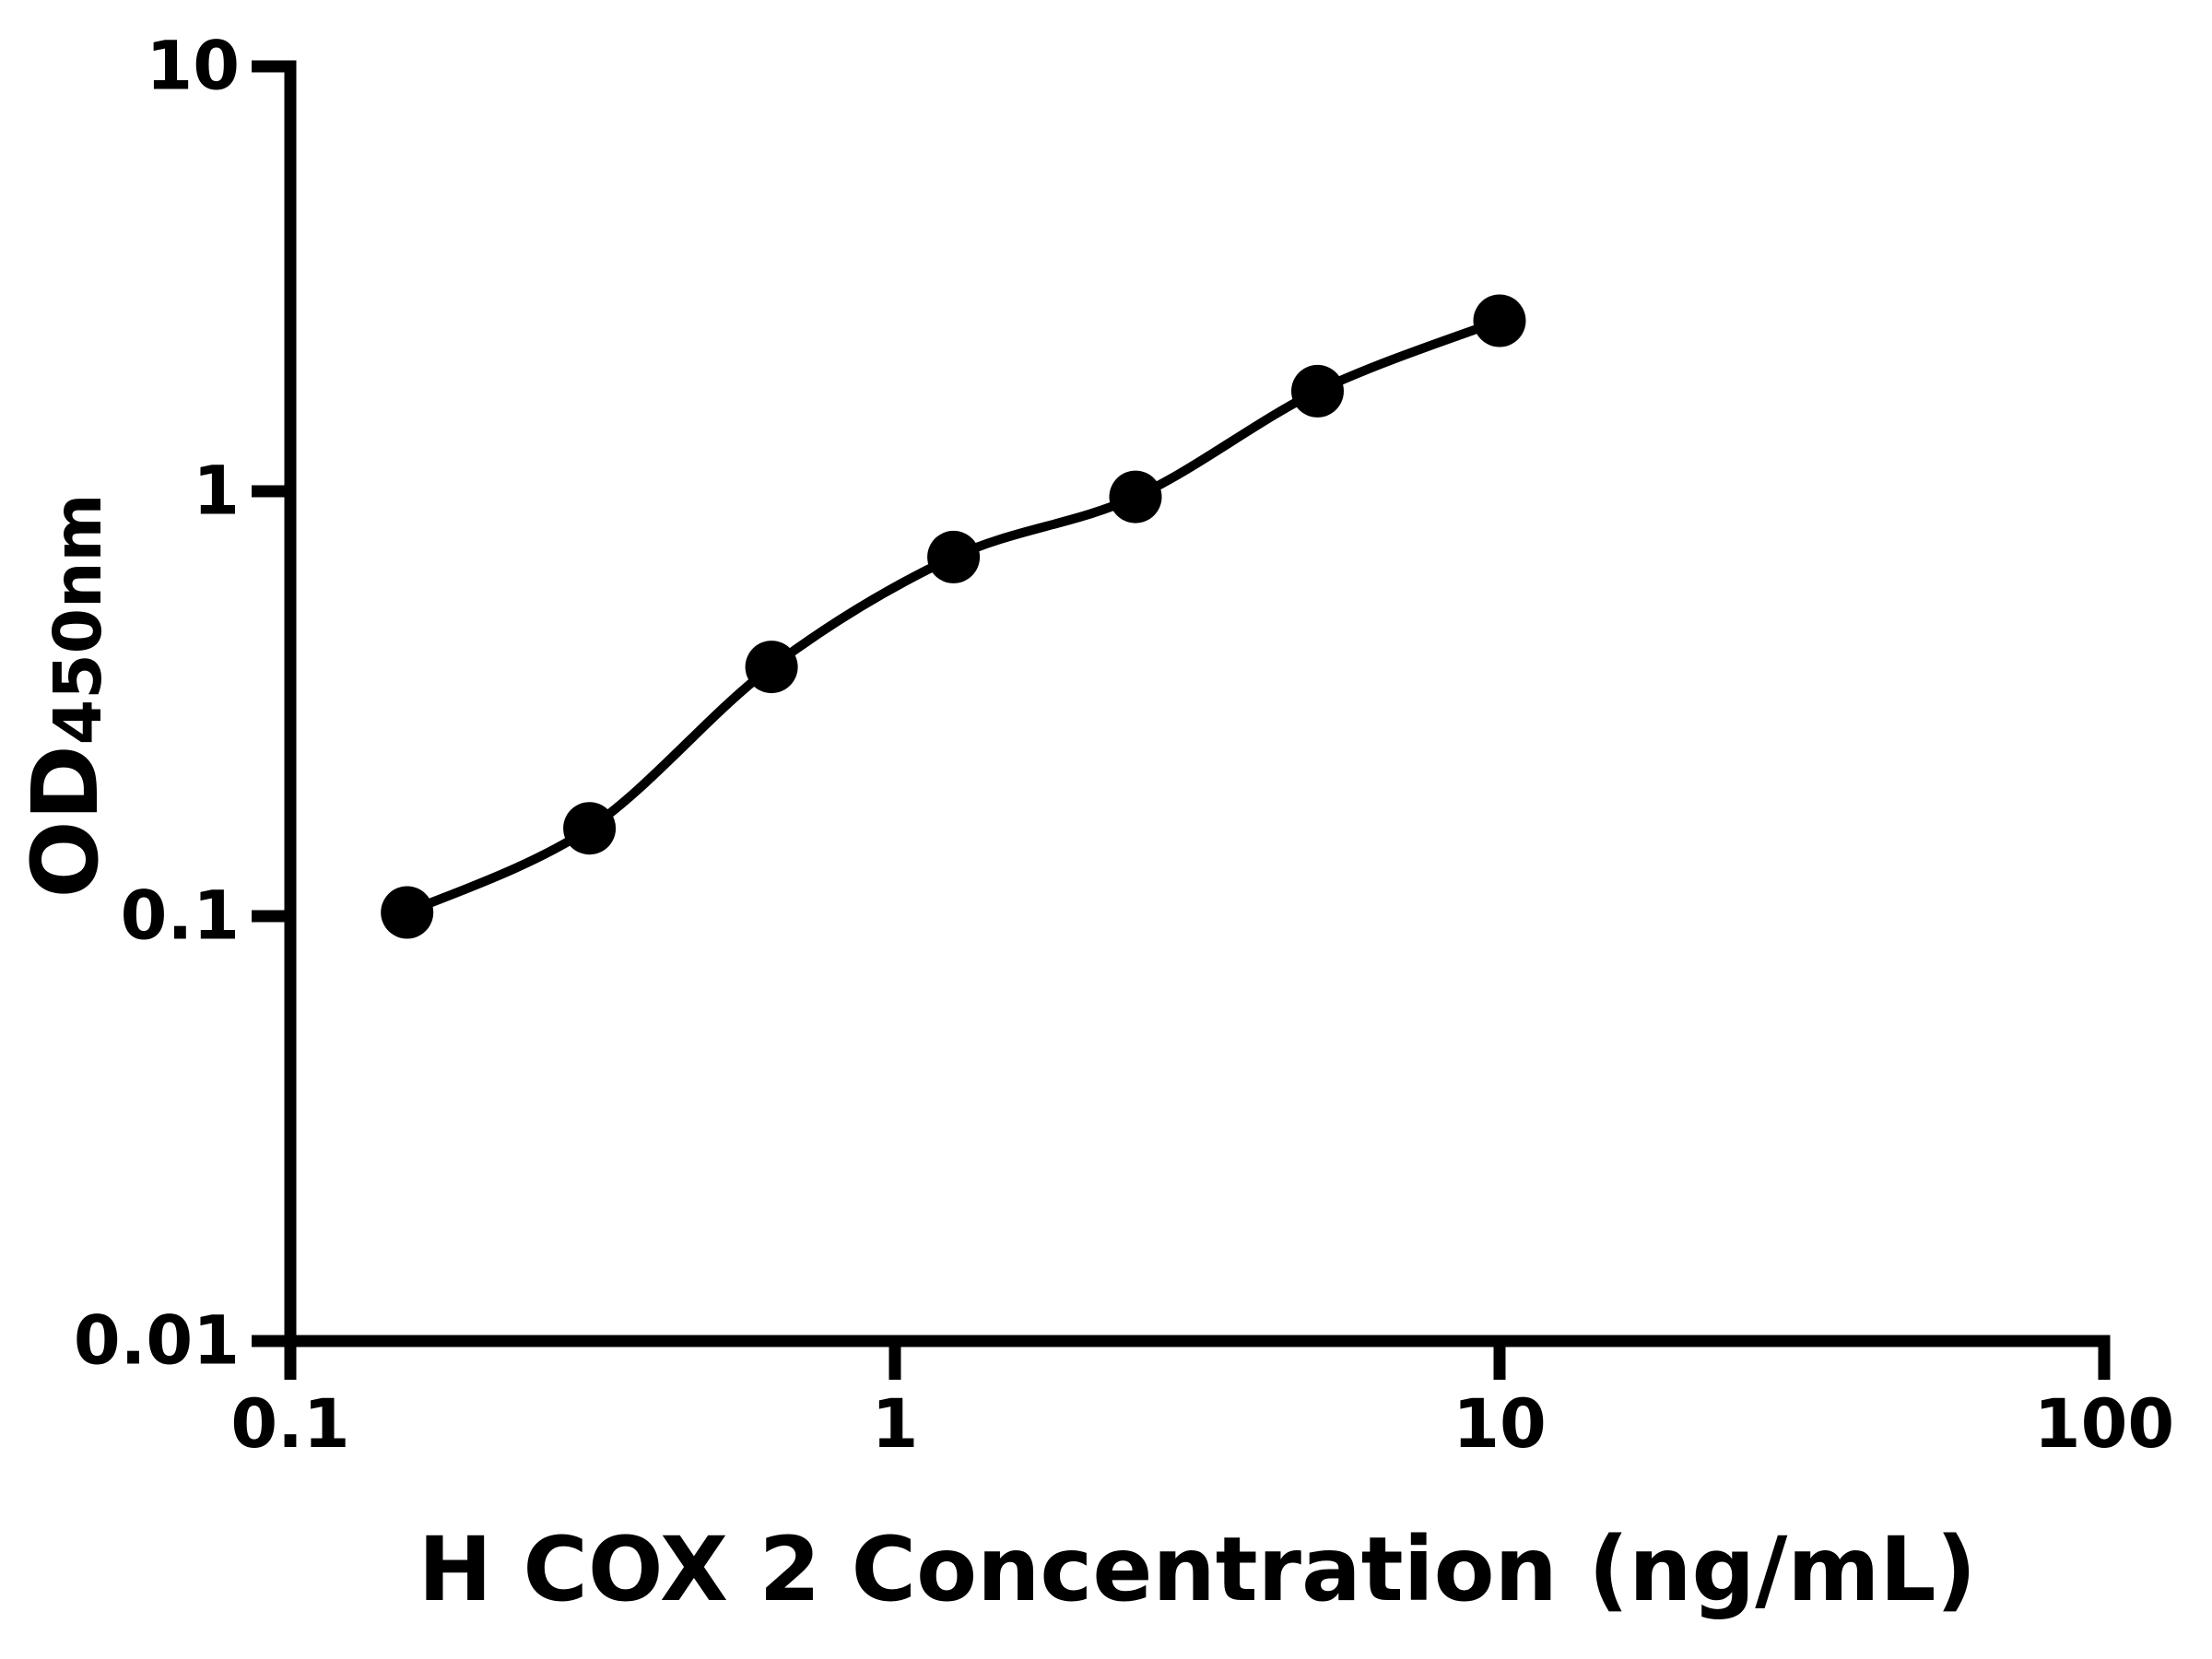  Describe the element at coordinates (2104, 1424) in the screenshot. I see `x-tick-label-100: 100` at that location.